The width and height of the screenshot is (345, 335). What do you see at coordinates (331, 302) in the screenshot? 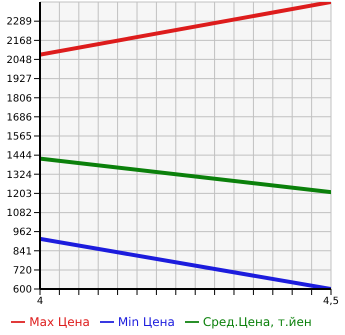
I see `x-tick-label: 4,5` at bounding box center [331, 302].